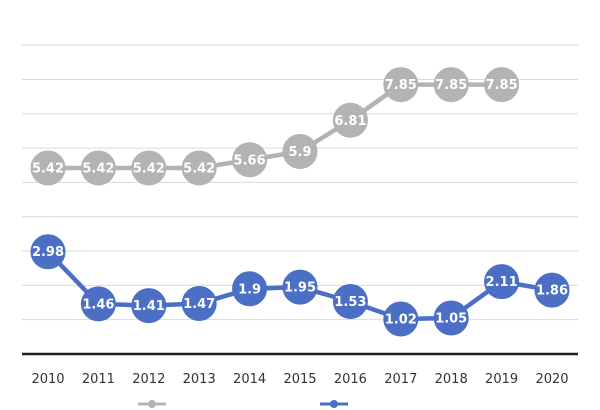 Image resolution: width=600 pixels, height=410 pixels. I want to click on x-tick-label: 2013, so click(199, 379).